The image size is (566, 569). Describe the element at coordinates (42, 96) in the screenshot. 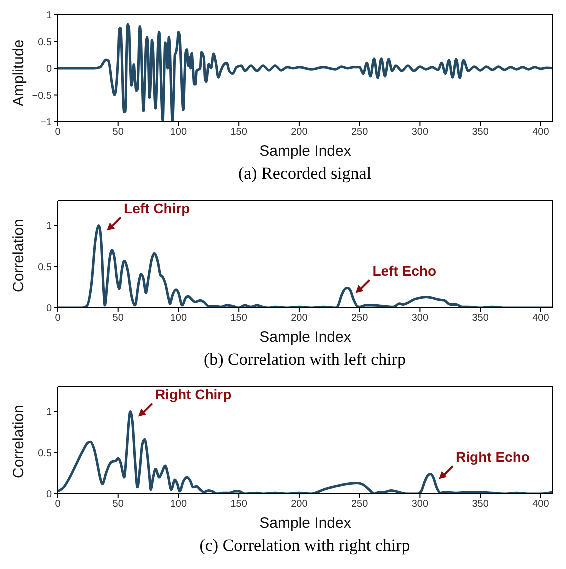

I see `y-tick-label: −0.5` at that location.